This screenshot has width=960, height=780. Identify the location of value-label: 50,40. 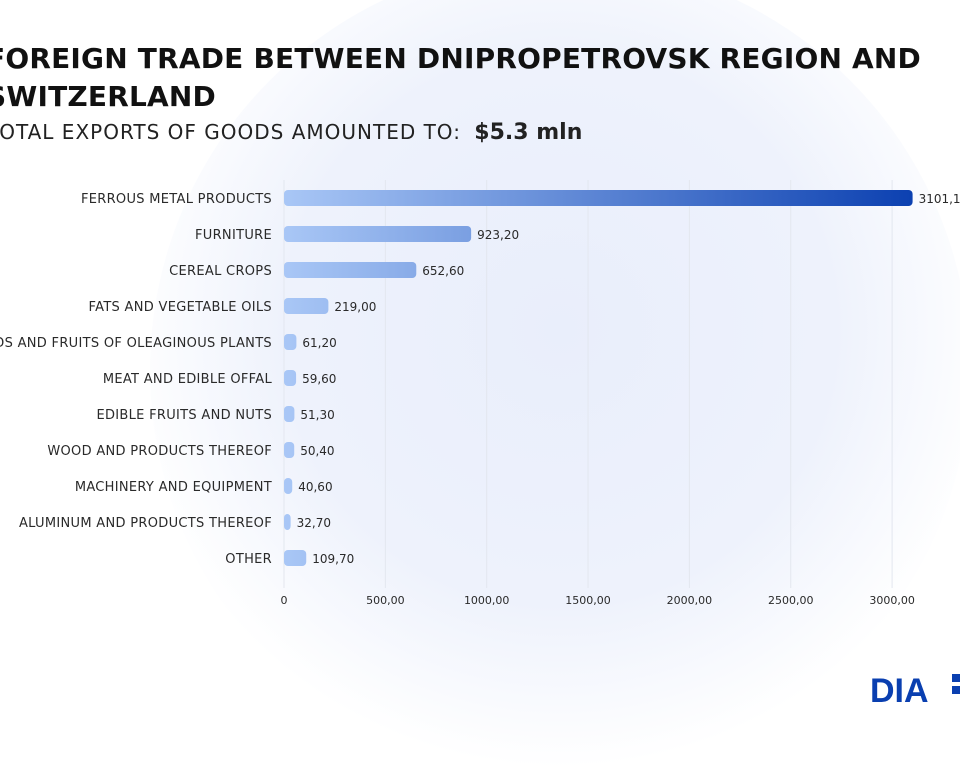
(317, 451).